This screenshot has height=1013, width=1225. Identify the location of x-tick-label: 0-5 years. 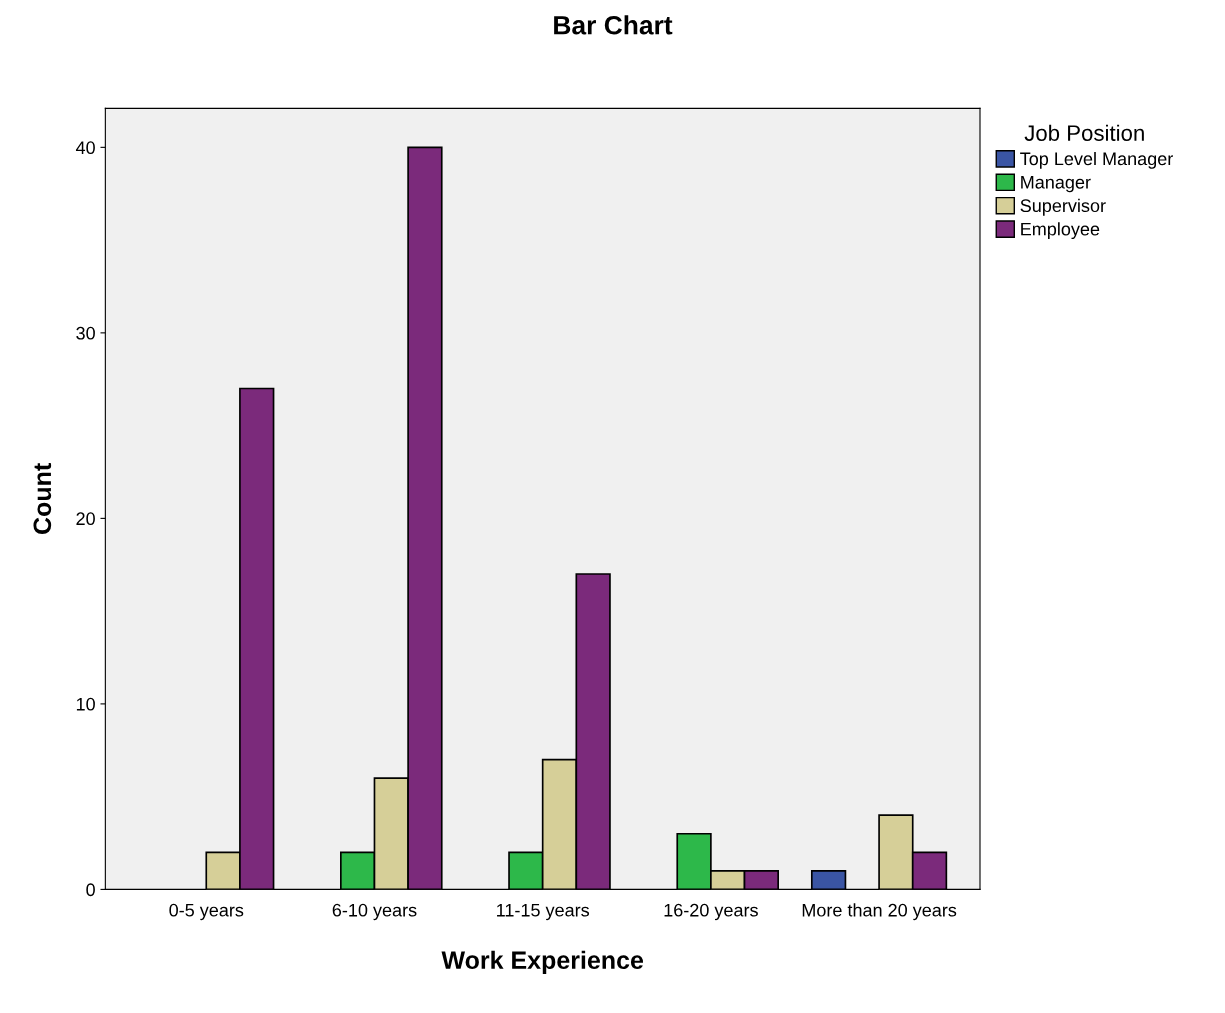
(206, 912).